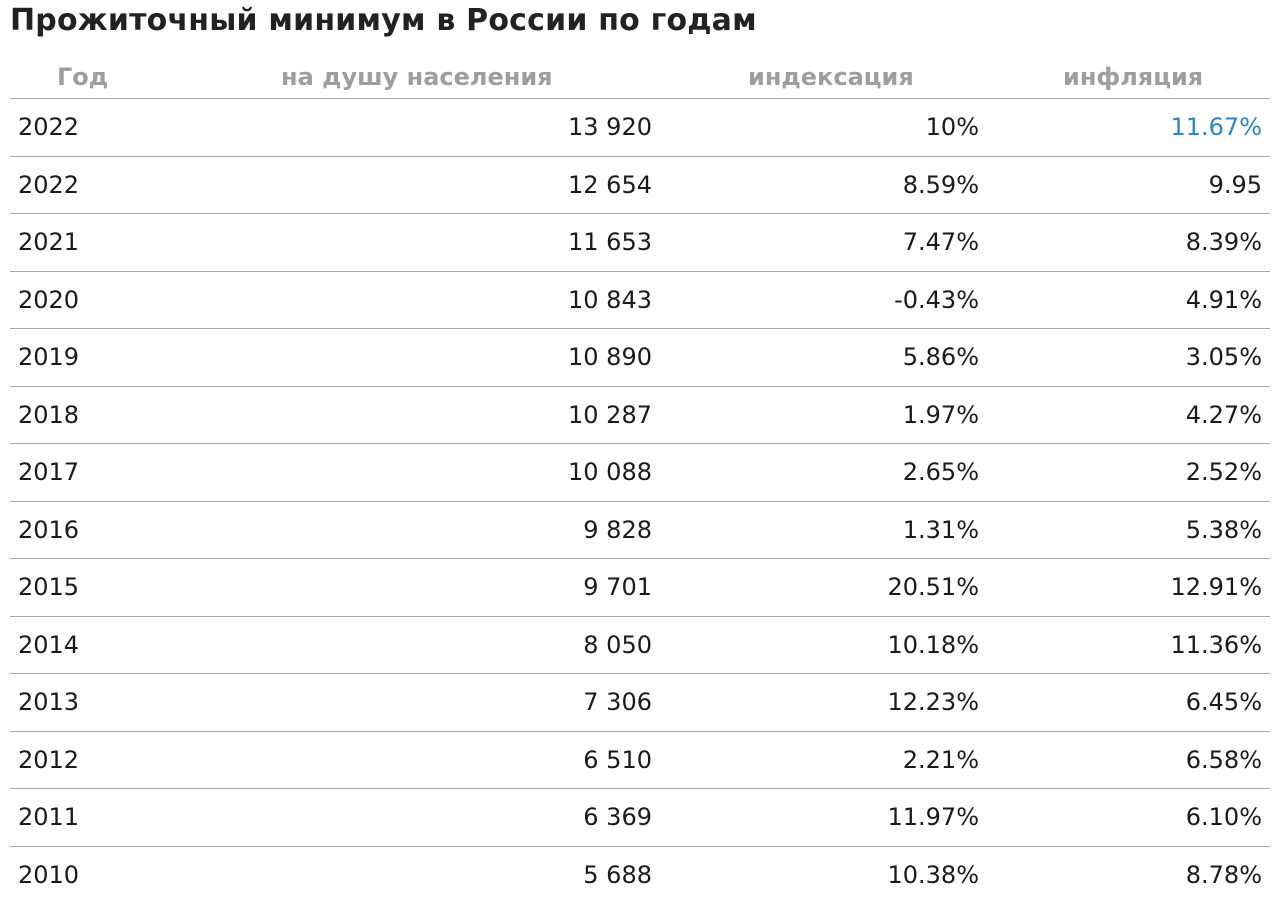 This screenshot has height=905, width=1280. I want to click on cell-per-capita: 10 843, so click(610, 299).